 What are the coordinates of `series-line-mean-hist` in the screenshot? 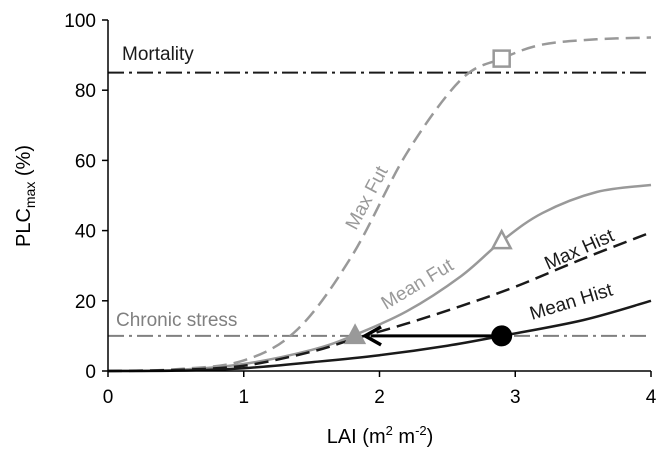 It's located at (379, 336).